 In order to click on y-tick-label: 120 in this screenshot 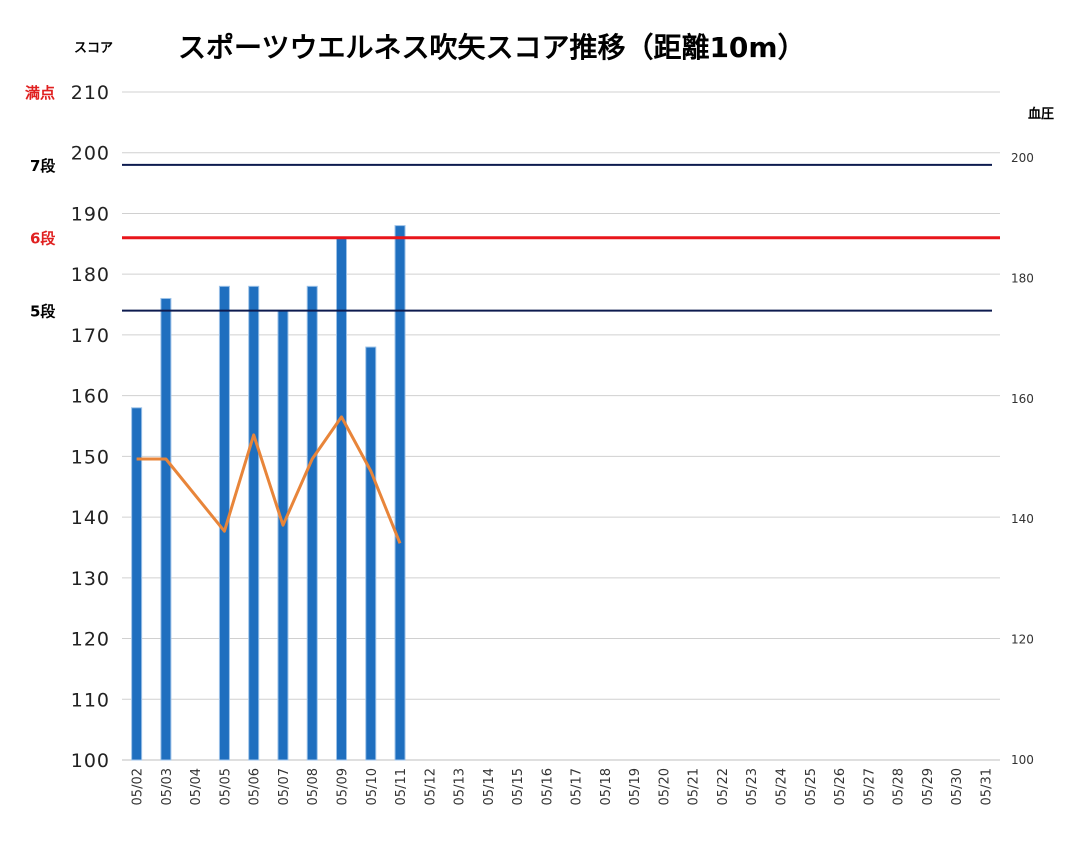, I will do `click(90, 640)`.